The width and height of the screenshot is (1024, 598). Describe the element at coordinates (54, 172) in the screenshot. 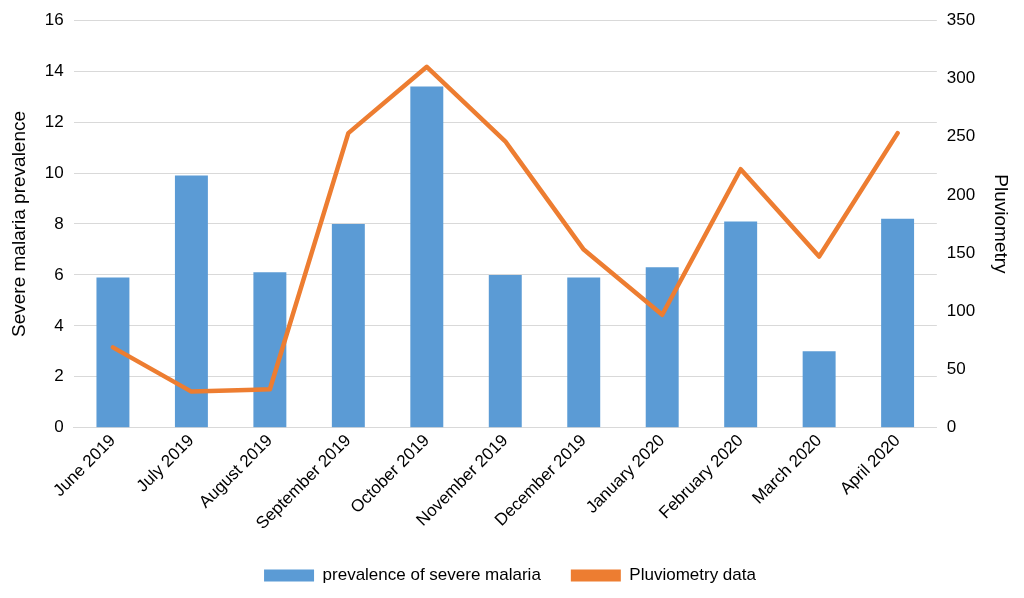

I see `y-tick-label: 10` at that location.